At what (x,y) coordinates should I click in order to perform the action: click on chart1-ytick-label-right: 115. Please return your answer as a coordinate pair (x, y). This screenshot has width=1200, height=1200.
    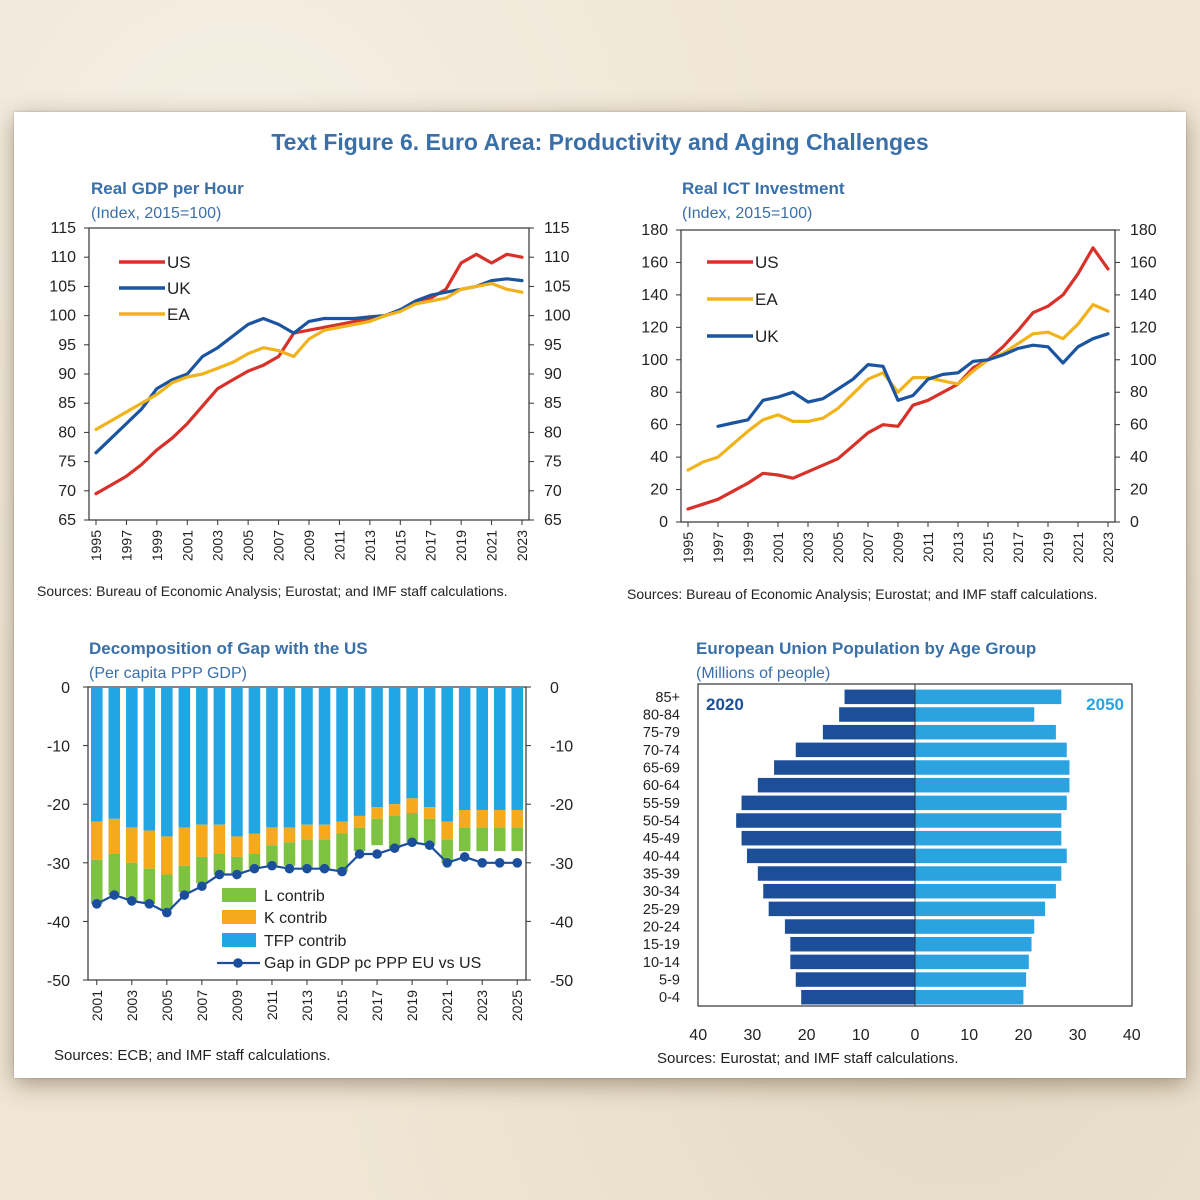
    Looking at the image, I should click on (557, 228).